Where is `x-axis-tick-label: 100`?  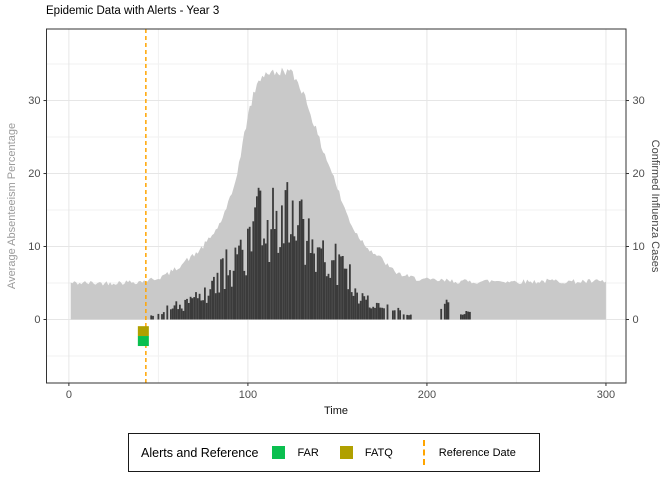 x-axis-tick-label: 100 is located at coordinates (248, 395).